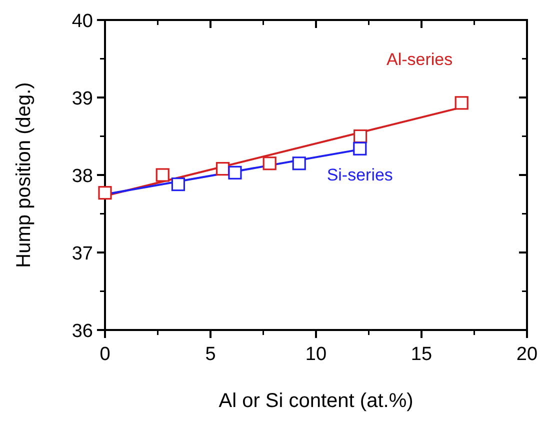  What do you see at coordinates (419, 59) in the screenshot?
I see `series-label: Al-series` at bounding box center [419, 59].